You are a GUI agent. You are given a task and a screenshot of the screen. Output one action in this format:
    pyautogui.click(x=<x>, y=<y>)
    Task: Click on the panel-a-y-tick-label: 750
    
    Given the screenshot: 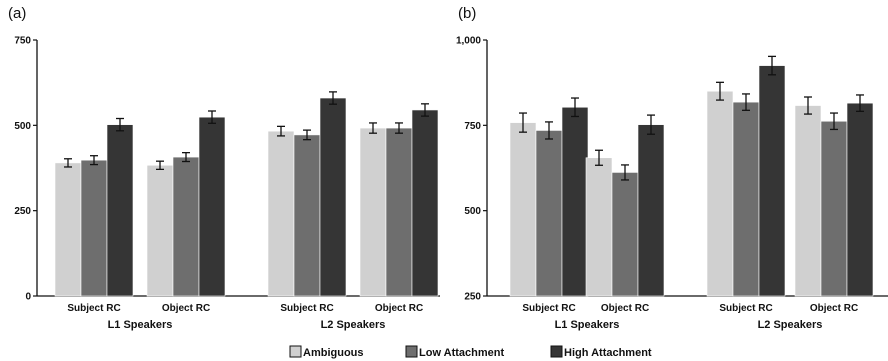 What is the action you would take?
    pyautogui.click(x=22, y=41)
    